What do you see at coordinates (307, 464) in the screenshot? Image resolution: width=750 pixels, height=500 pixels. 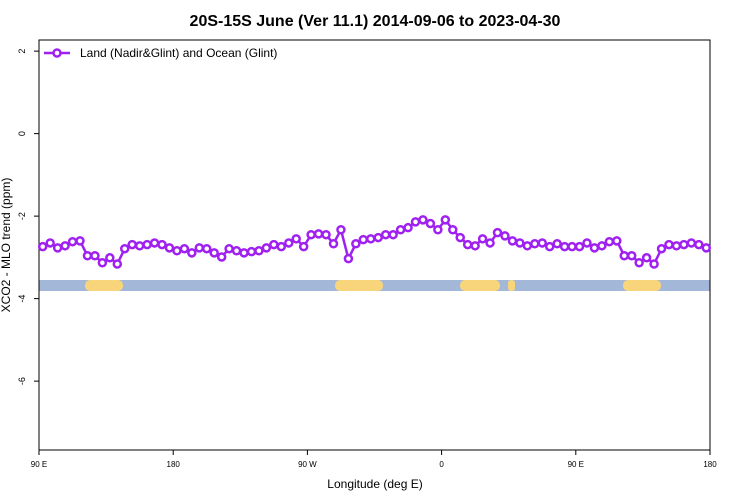 I see `x-tick-label: 90 W` at bounding box center [307, 464].